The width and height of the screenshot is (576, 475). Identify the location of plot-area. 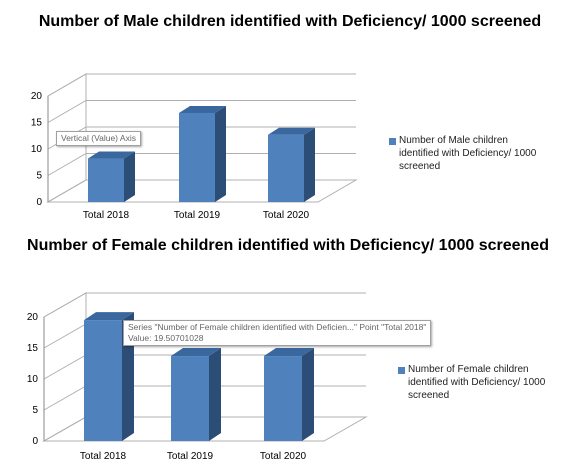
(202, 138).